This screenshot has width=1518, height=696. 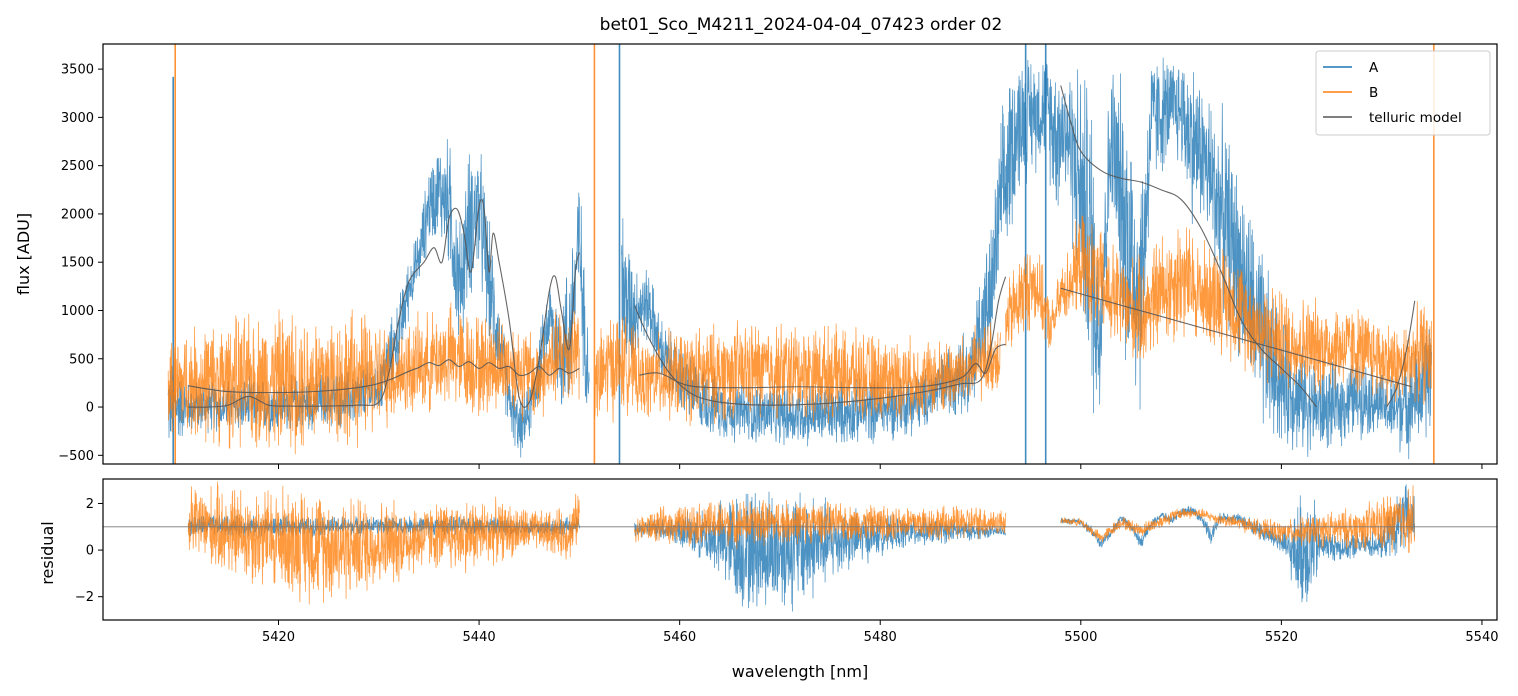 What do you see at coordinates (278, 637) in the screenshot?
I see `residual-x-tick-label-5420: 5420` at bounding box center [278, 637].